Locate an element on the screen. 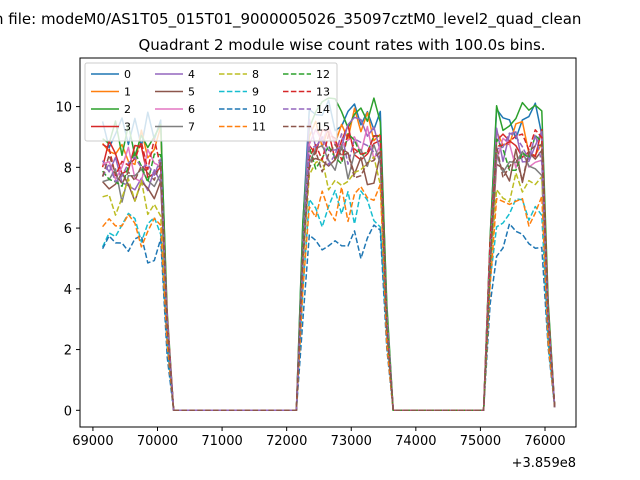  legend-label: 8 is located at coordinates (255, 74).